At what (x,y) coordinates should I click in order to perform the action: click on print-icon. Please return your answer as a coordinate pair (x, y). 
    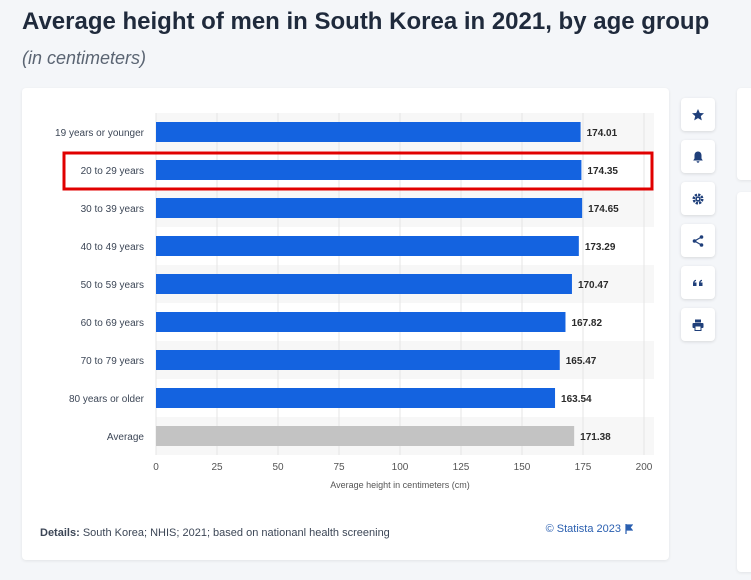
    Looking at the image, I should click on (698, 325).